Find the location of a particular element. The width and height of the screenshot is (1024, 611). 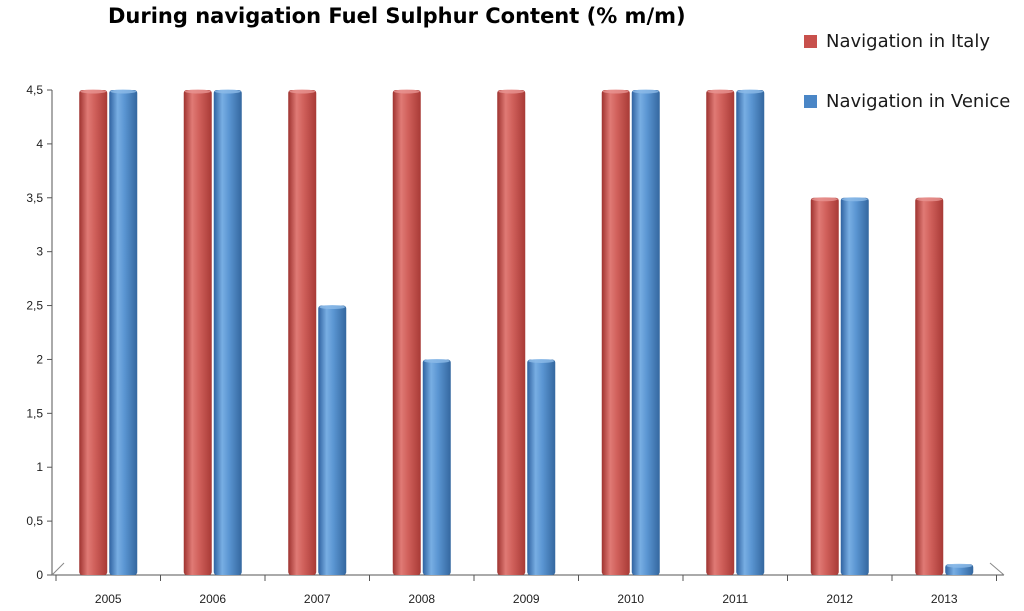

chart-legend: Navigation in Italy Navigation in Venice is located at coordinates (907, 86).